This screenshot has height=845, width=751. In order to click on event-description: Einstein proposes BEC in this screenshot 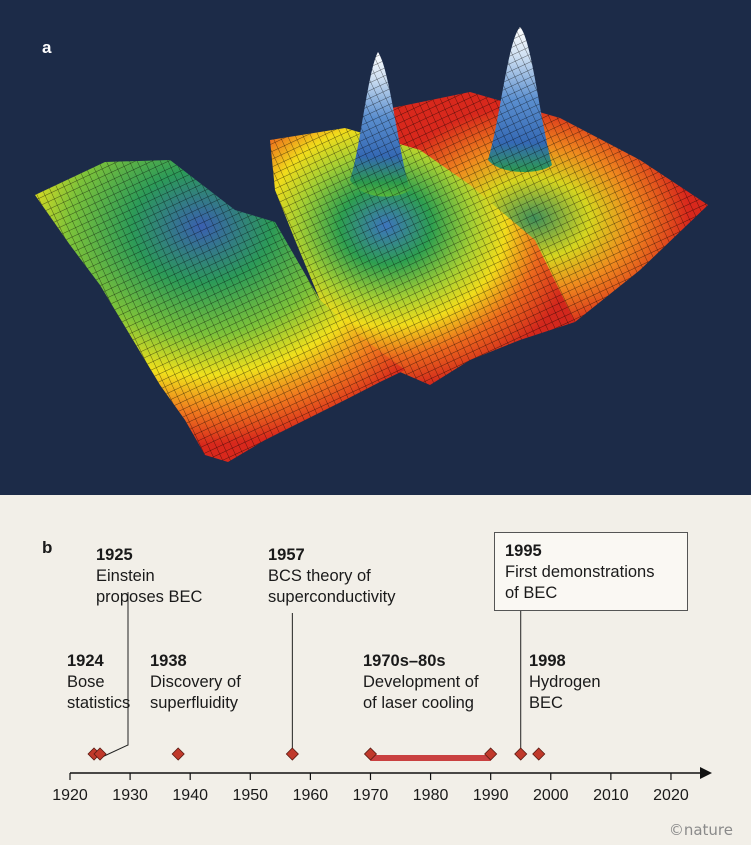, I will do `click(149, 586)`.